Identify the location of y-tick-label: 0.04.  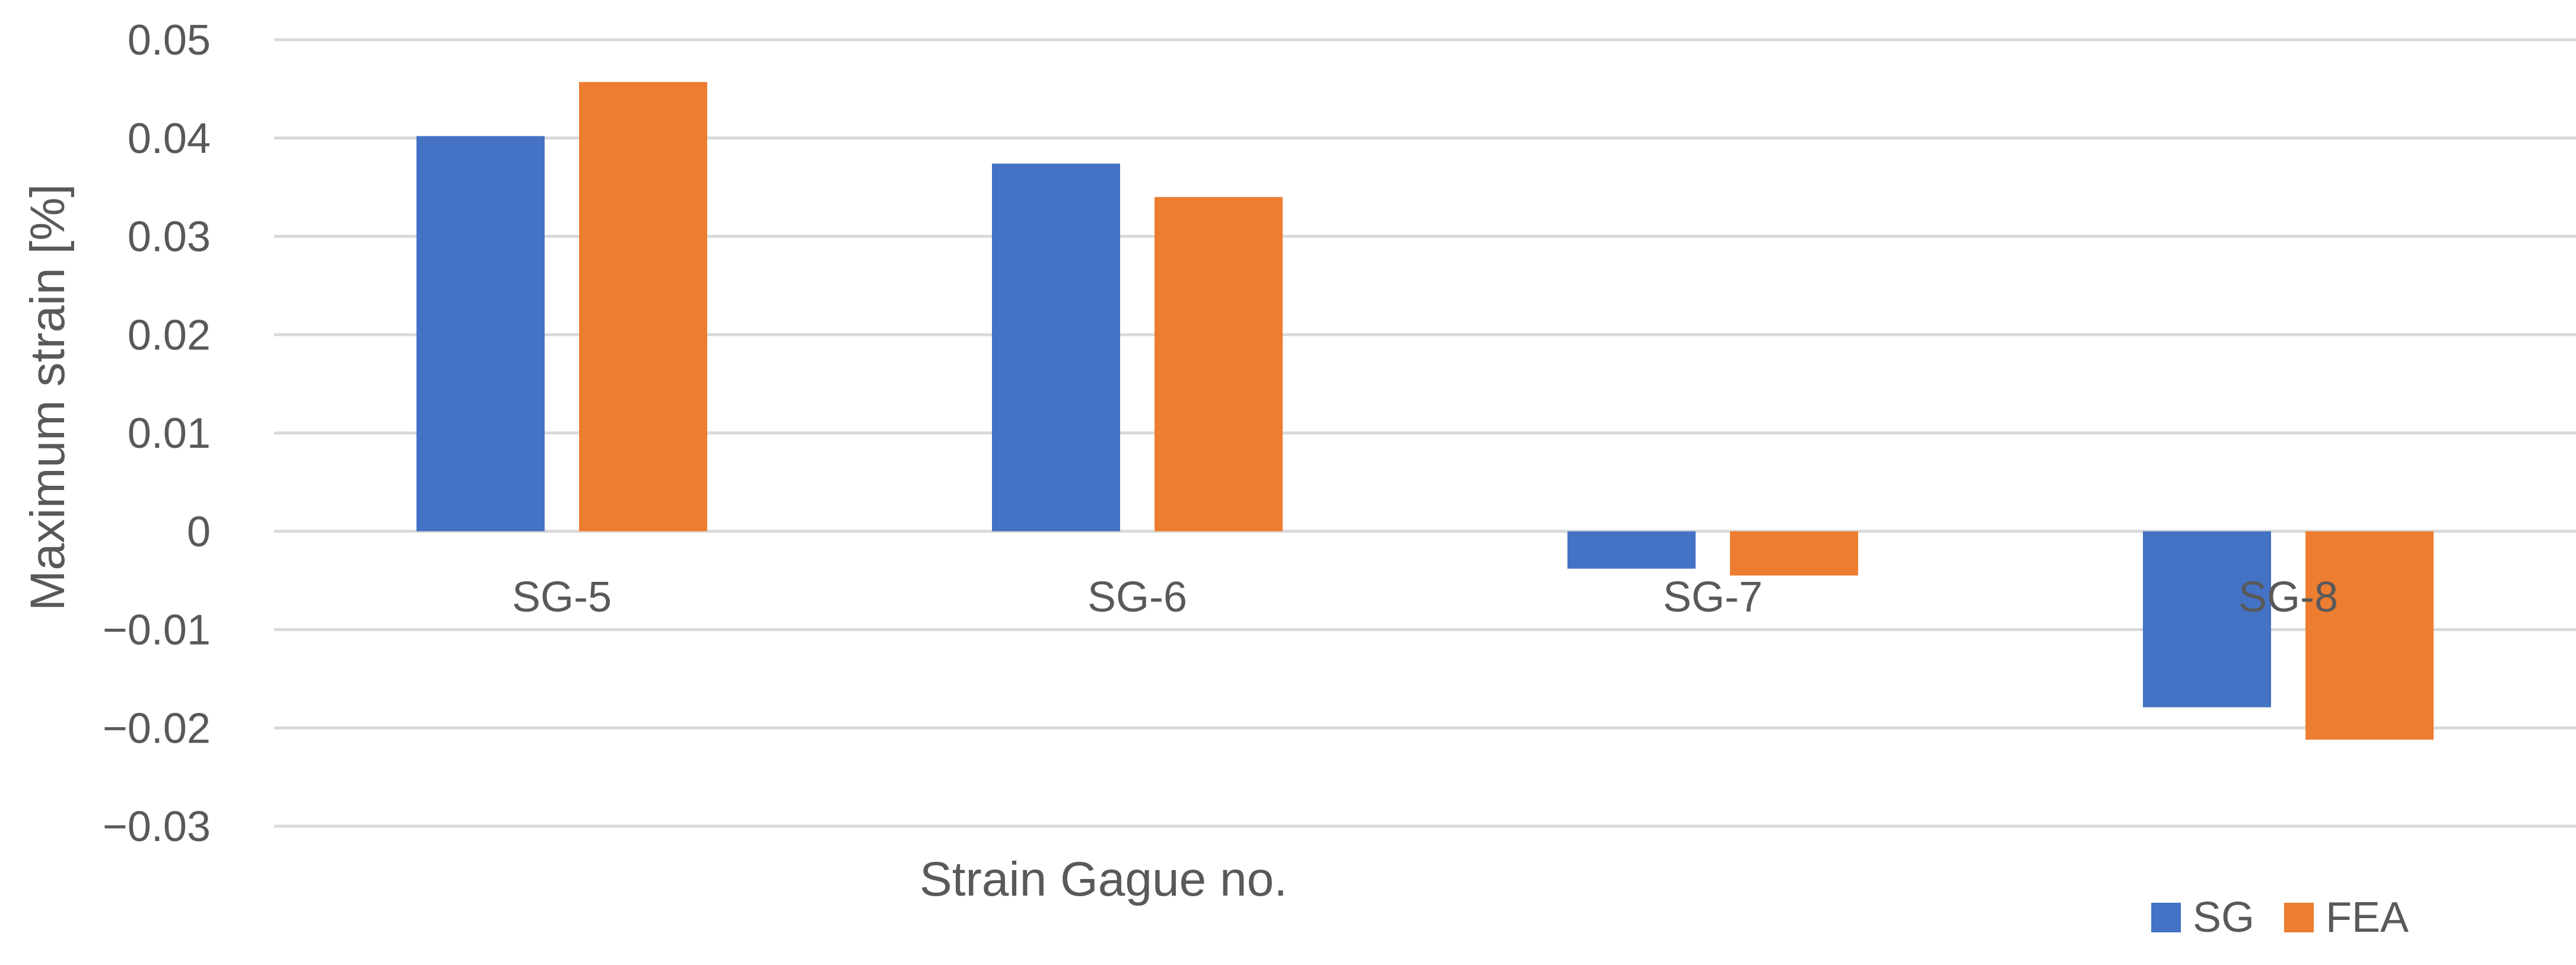
(169, 139).